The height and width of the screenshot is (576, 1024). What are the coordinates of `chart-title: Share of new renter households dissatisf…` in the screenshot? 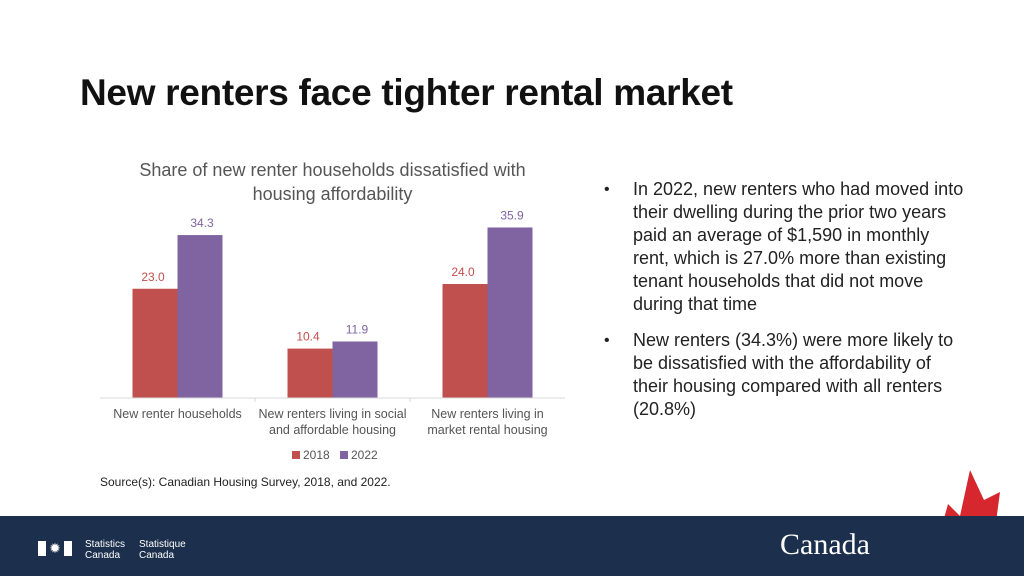 It's located at (332, 182).